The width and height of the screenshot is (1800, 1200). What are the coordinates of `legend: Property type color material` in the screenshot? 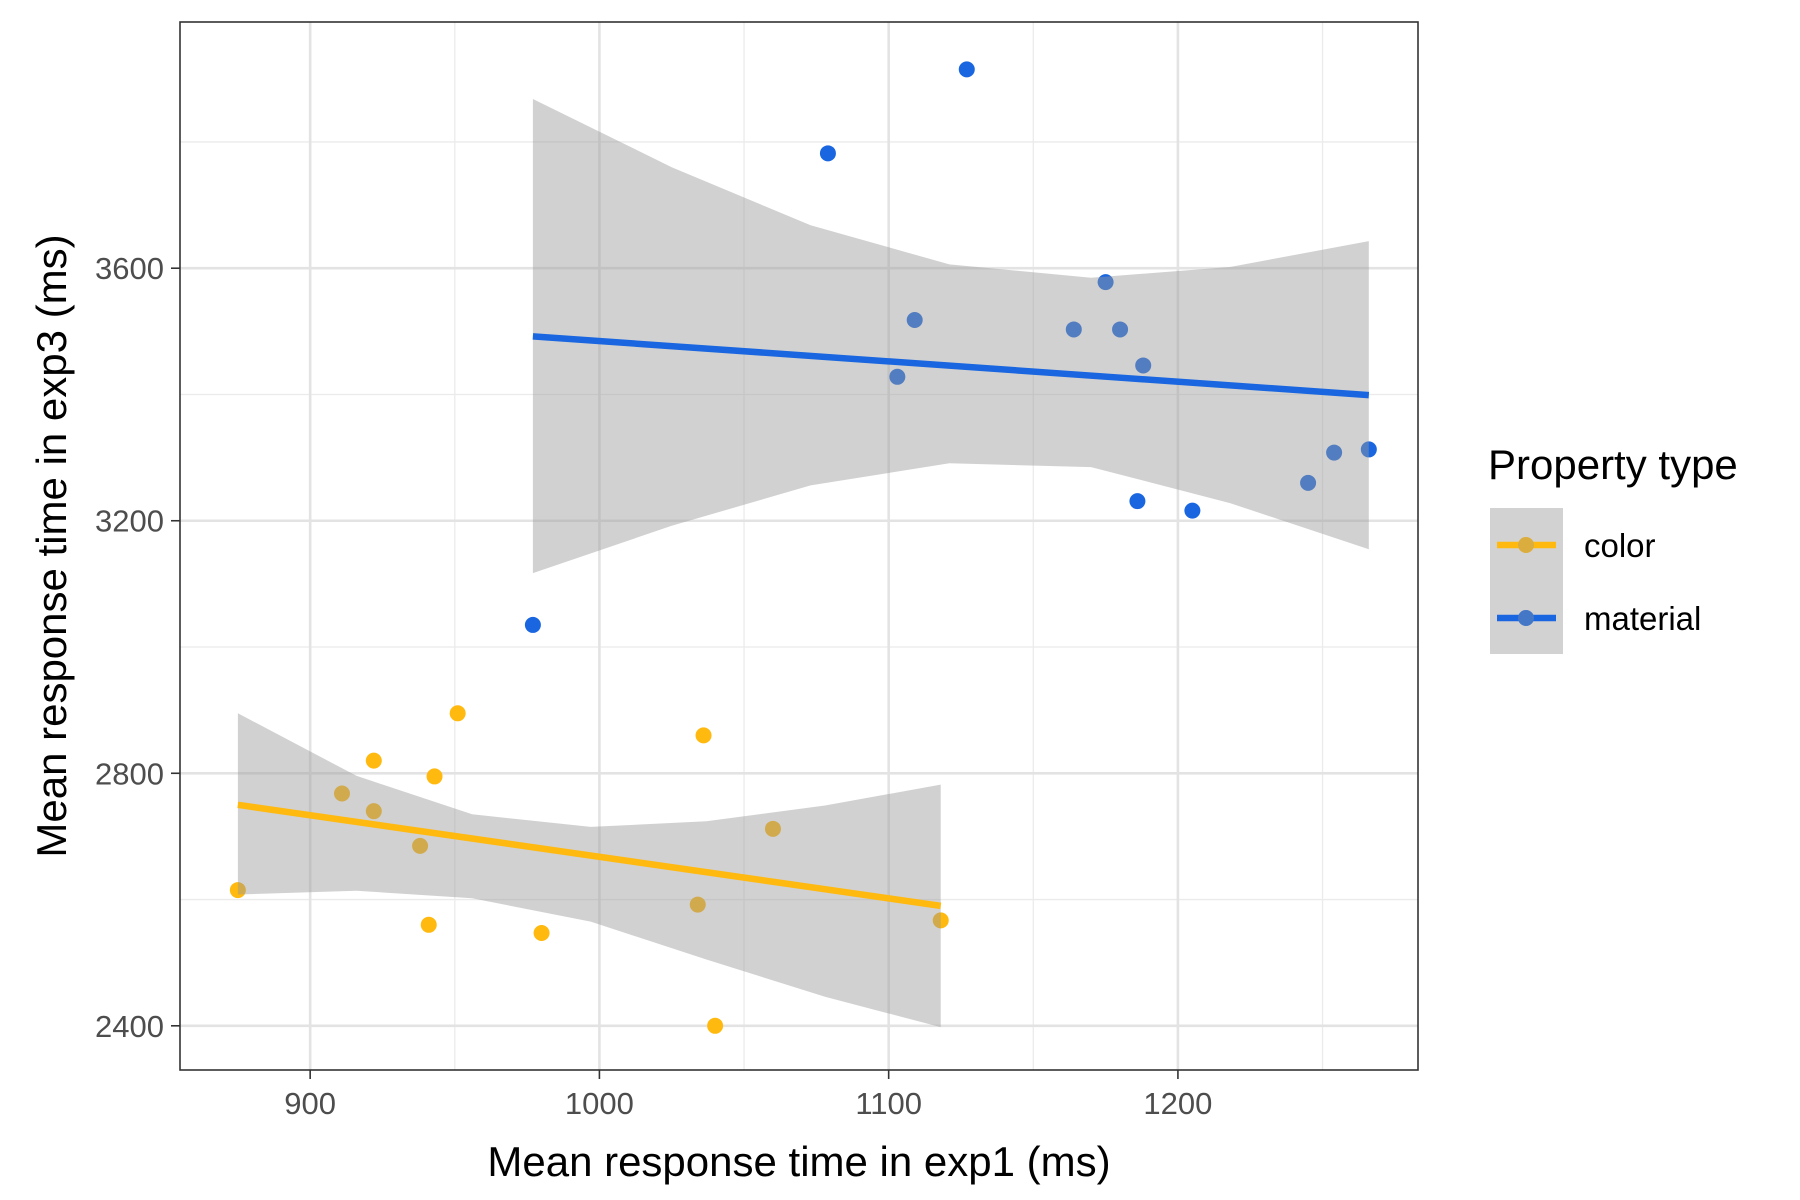 It's located at (1613, 547).